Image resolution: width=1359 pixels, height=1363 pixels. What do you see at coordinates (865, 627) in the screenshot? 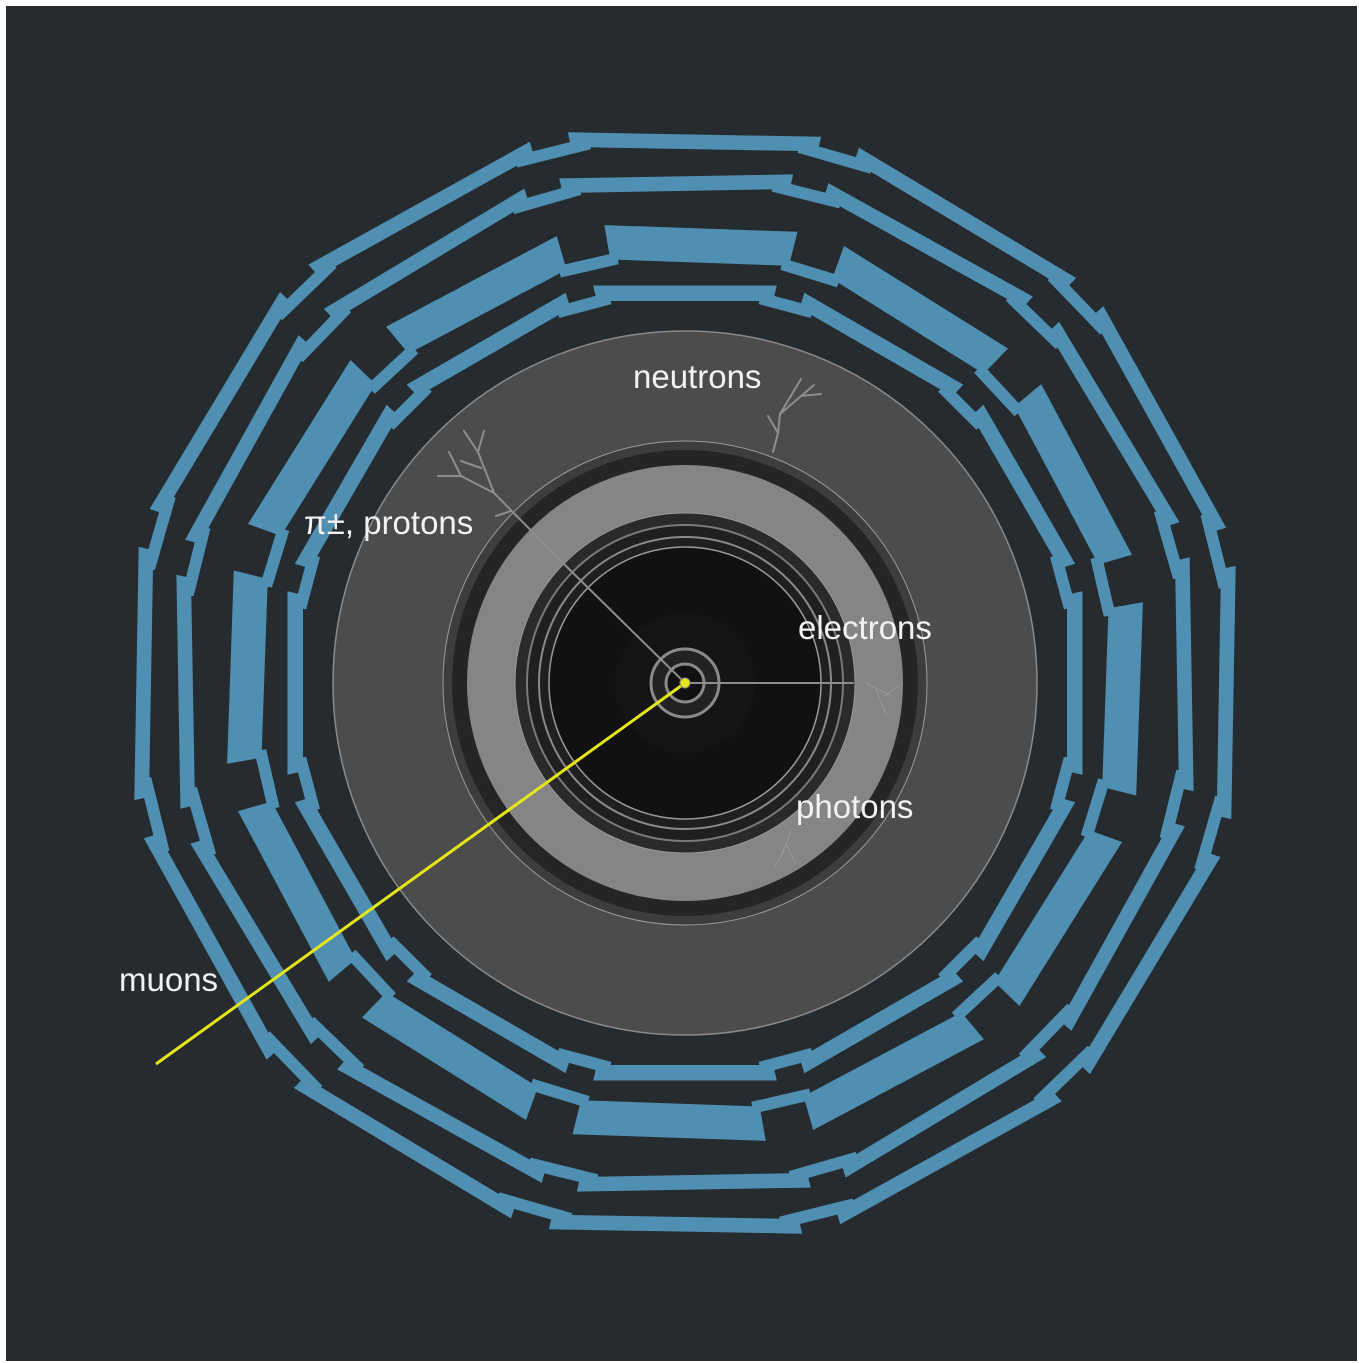
I see `label-electrons: electrons` at bounding box center [865, 627].